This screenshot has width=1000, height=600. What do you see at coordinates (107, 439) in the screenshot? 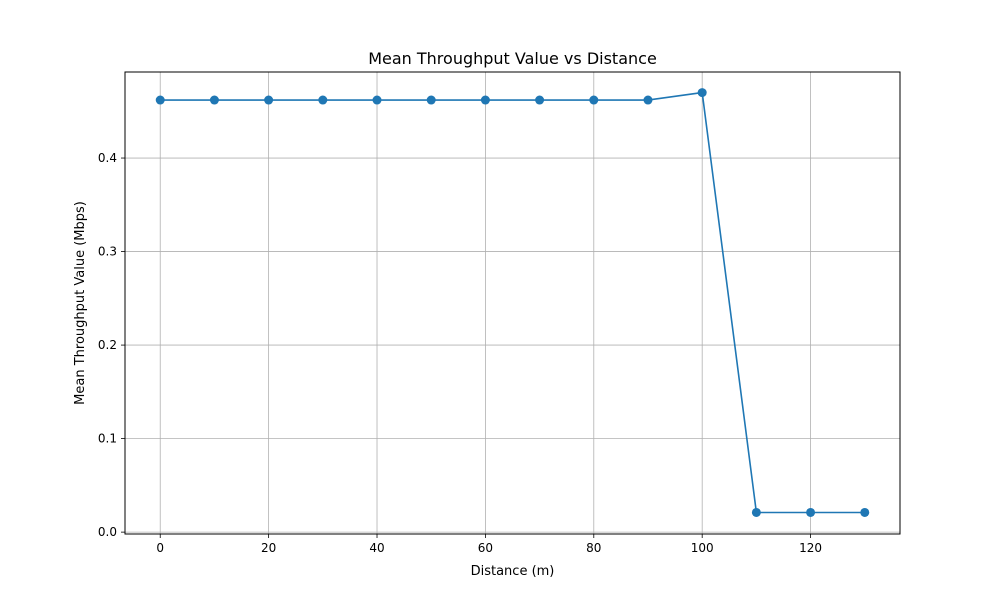
I see `y-tick-label: 0.1` at bounding box center [107, 439].